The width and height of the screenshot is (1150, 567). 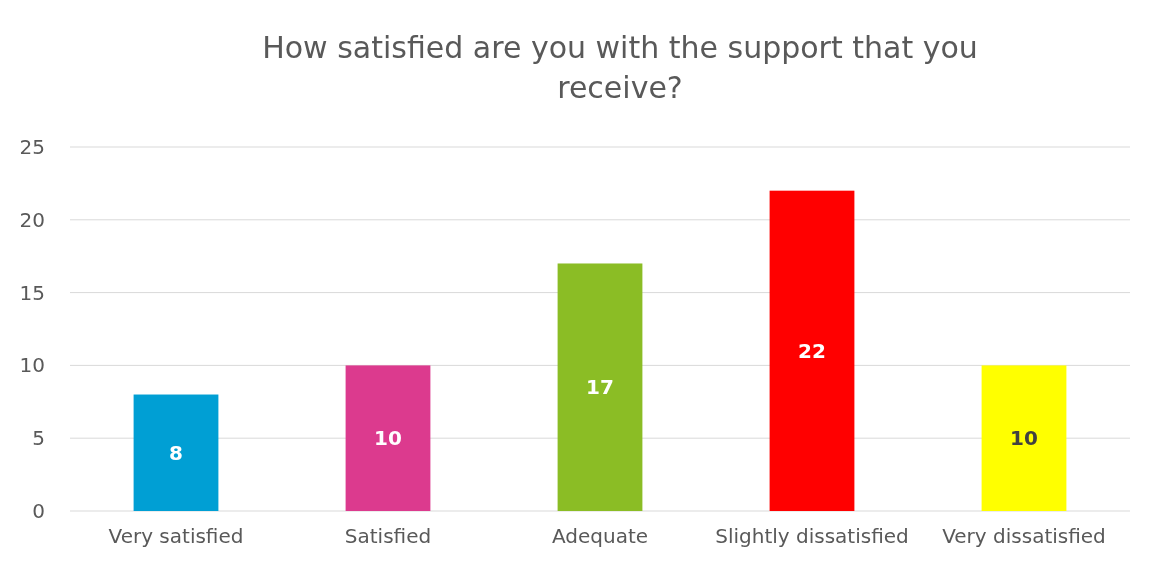 I want to click on y-tick-label: 15, so click(x=32, y=292).